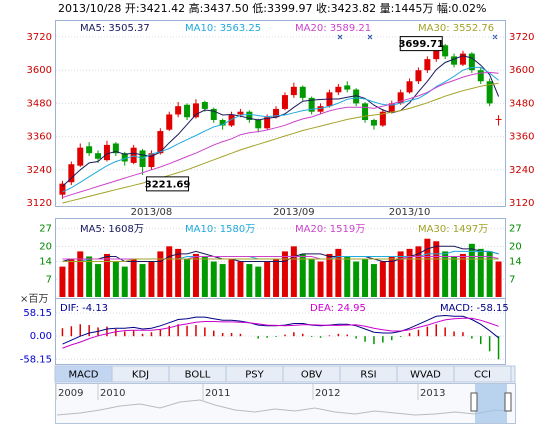  Describe the element at coordinates (152, 212) in the screenshot. I see `x-tick-label: 2013/08` at that location.